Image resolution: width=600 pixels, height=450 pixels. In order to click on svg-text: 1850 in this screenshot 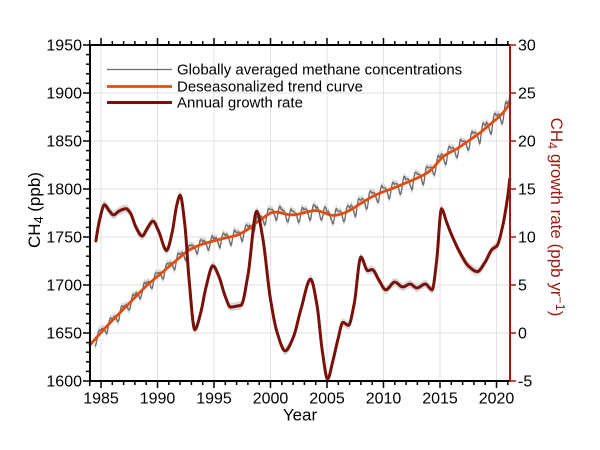, I will do `click(64, 142)`.